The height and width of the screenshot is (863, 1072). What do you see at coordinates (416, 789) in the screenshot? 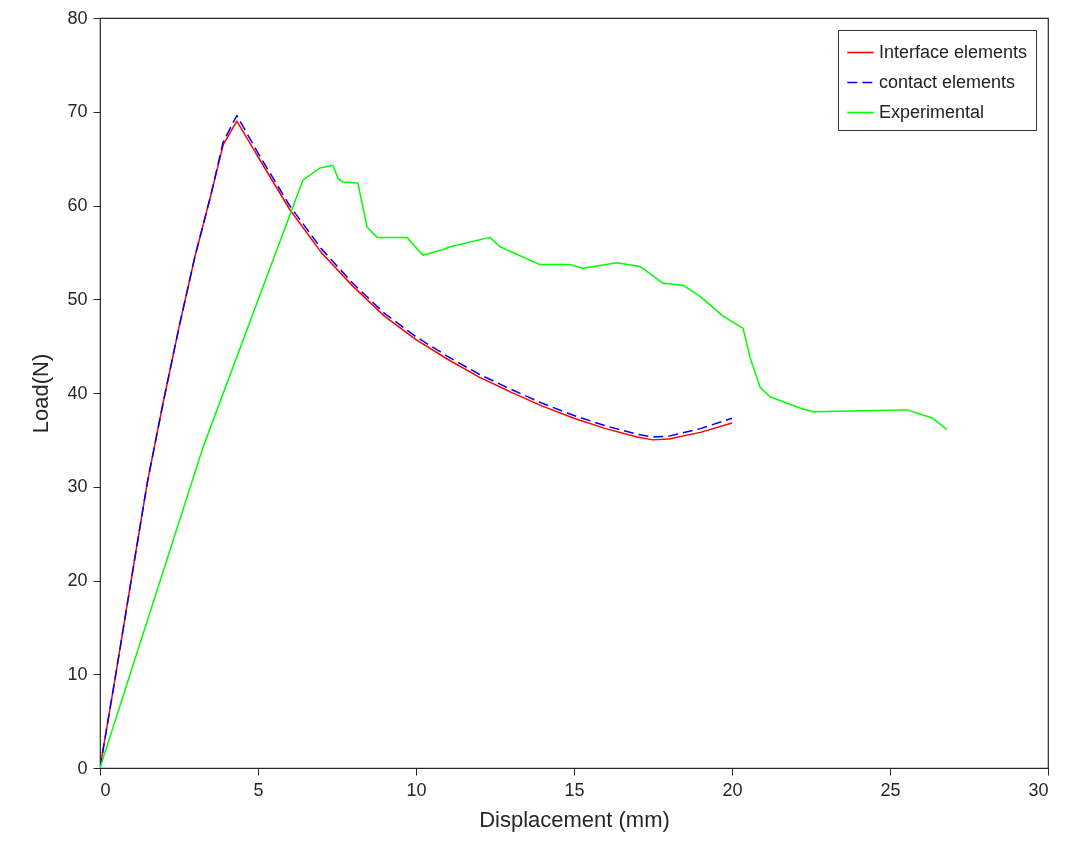
I see `x-tick-label: 10` at bounding box center [416, 789].